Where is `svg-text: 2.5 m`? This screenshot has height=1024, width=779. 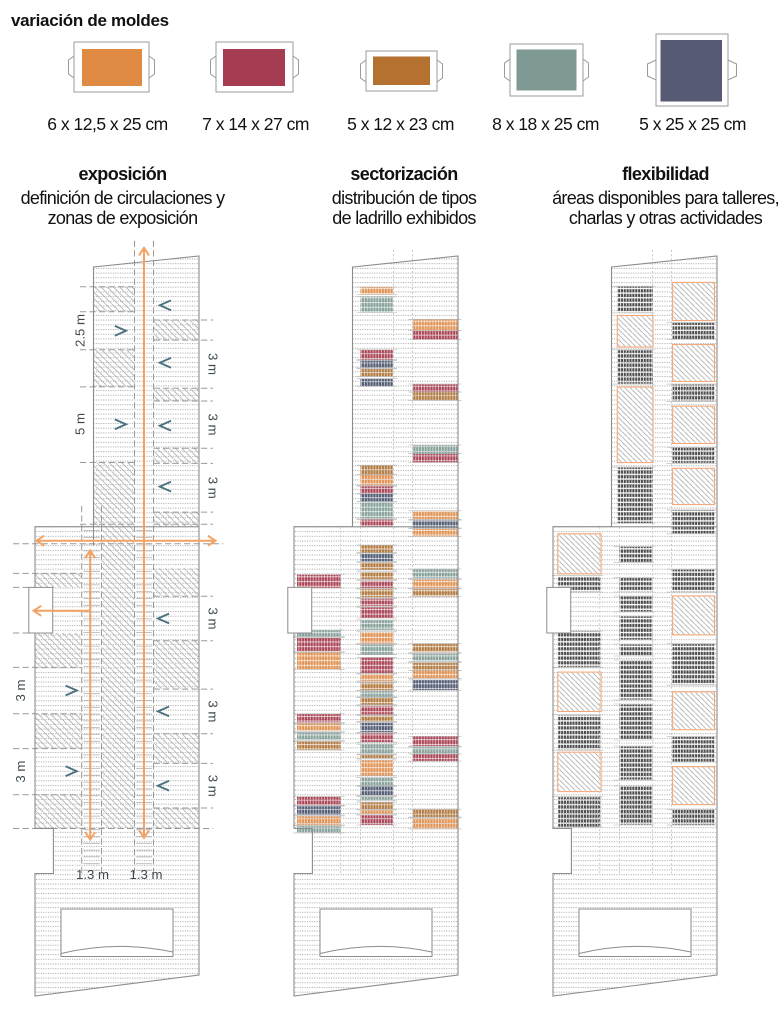 svg-text: 2.5 m is located at coordinates (80, 330).